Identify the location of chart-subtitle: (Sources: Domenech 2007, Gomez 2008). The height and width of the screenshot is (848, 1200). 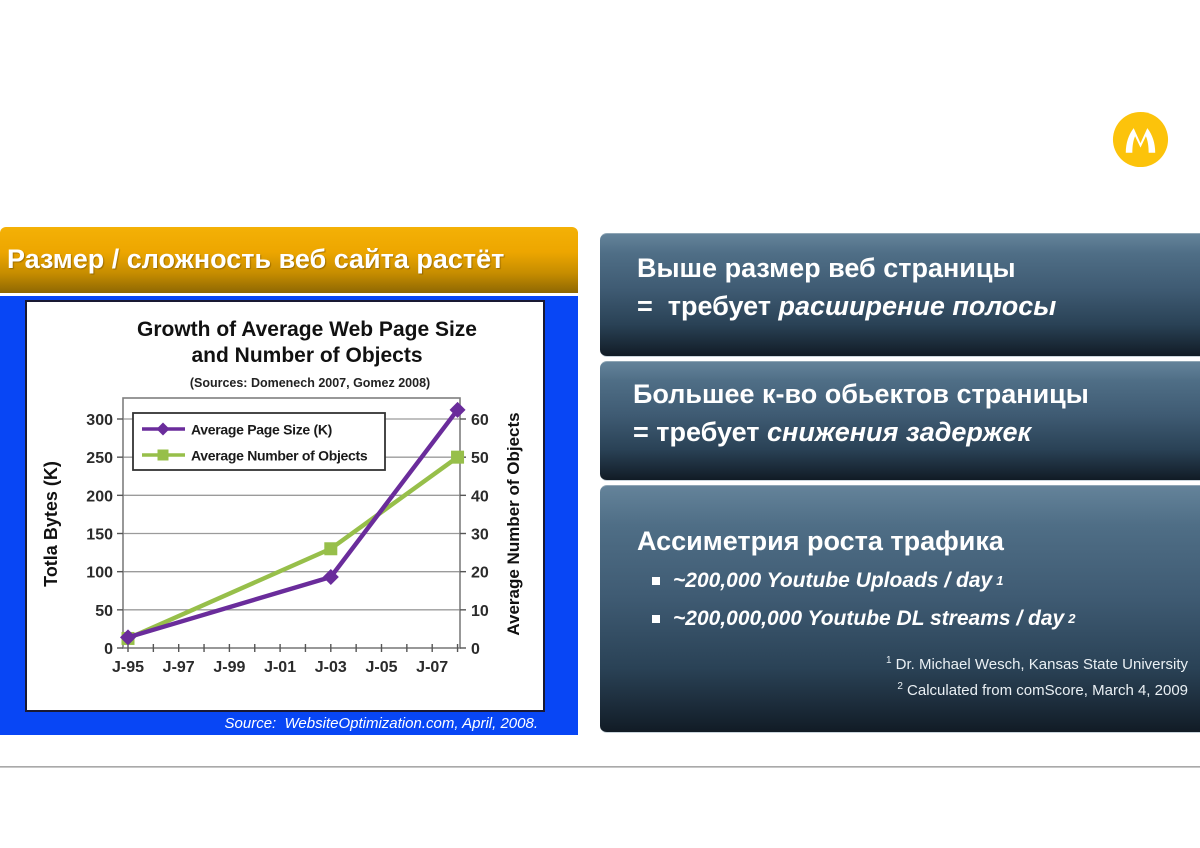
(310, 383).